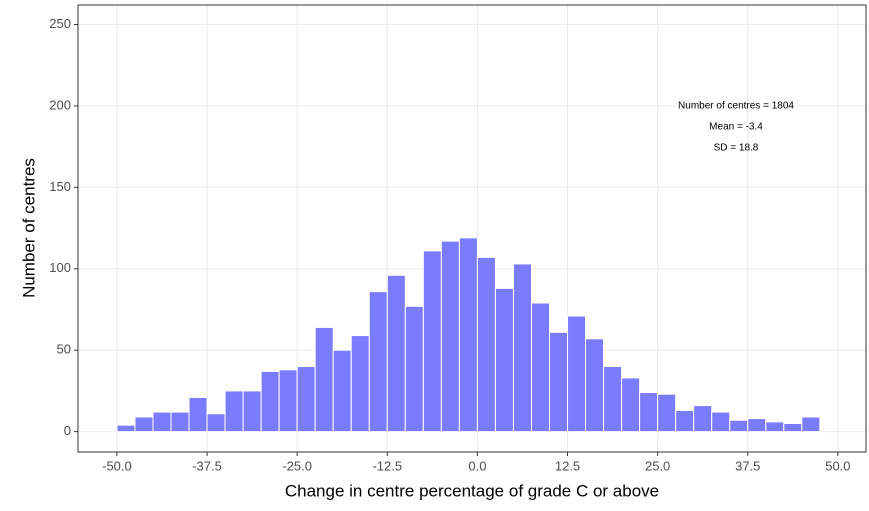 Image resolution: width=869 pixels, height=511 pixels. Describe the element at coordinates (567, 465) in the screenshot. I see `x-tick-label: 12.5` at that location.